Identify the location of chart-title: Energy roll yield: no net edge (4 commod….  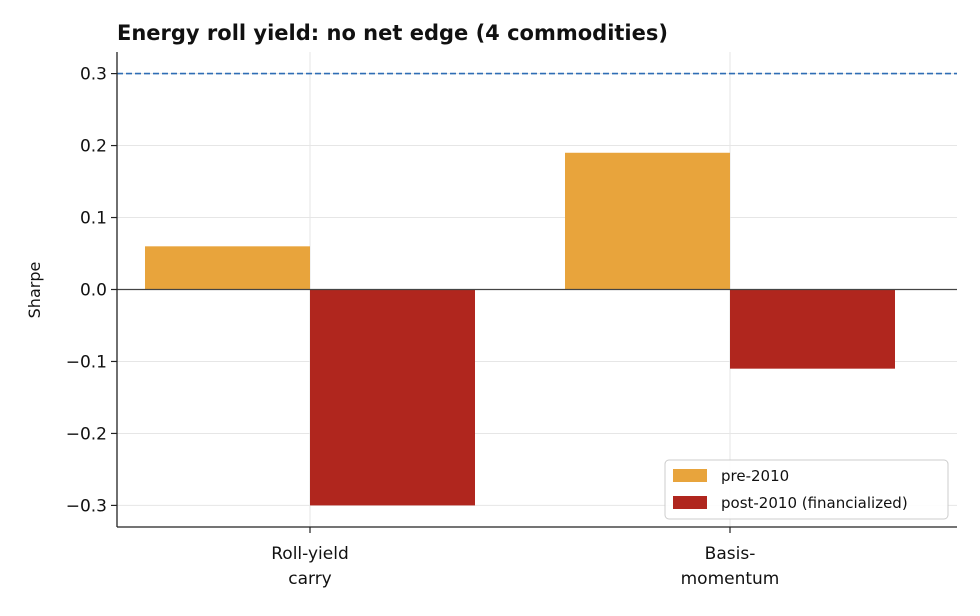
(392, 33).